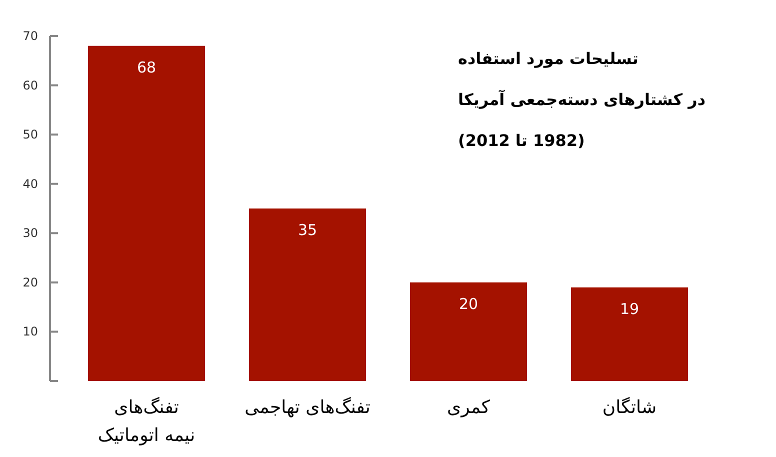  What do you see at coordinates (308, 230) in the screenshot?
I see `data-label: 35` at bounding box center [308, 230].